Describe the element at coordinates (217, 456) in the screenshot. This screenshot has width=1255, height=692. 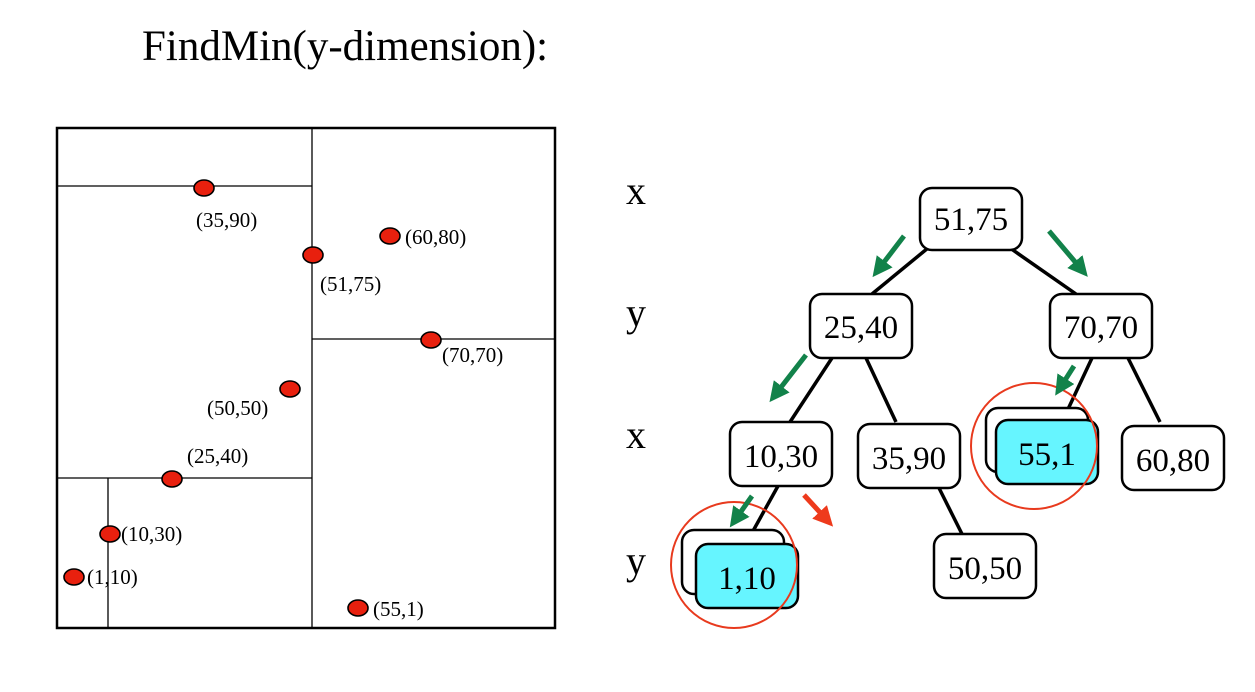
I see `point-label: (25,40)` at that location.